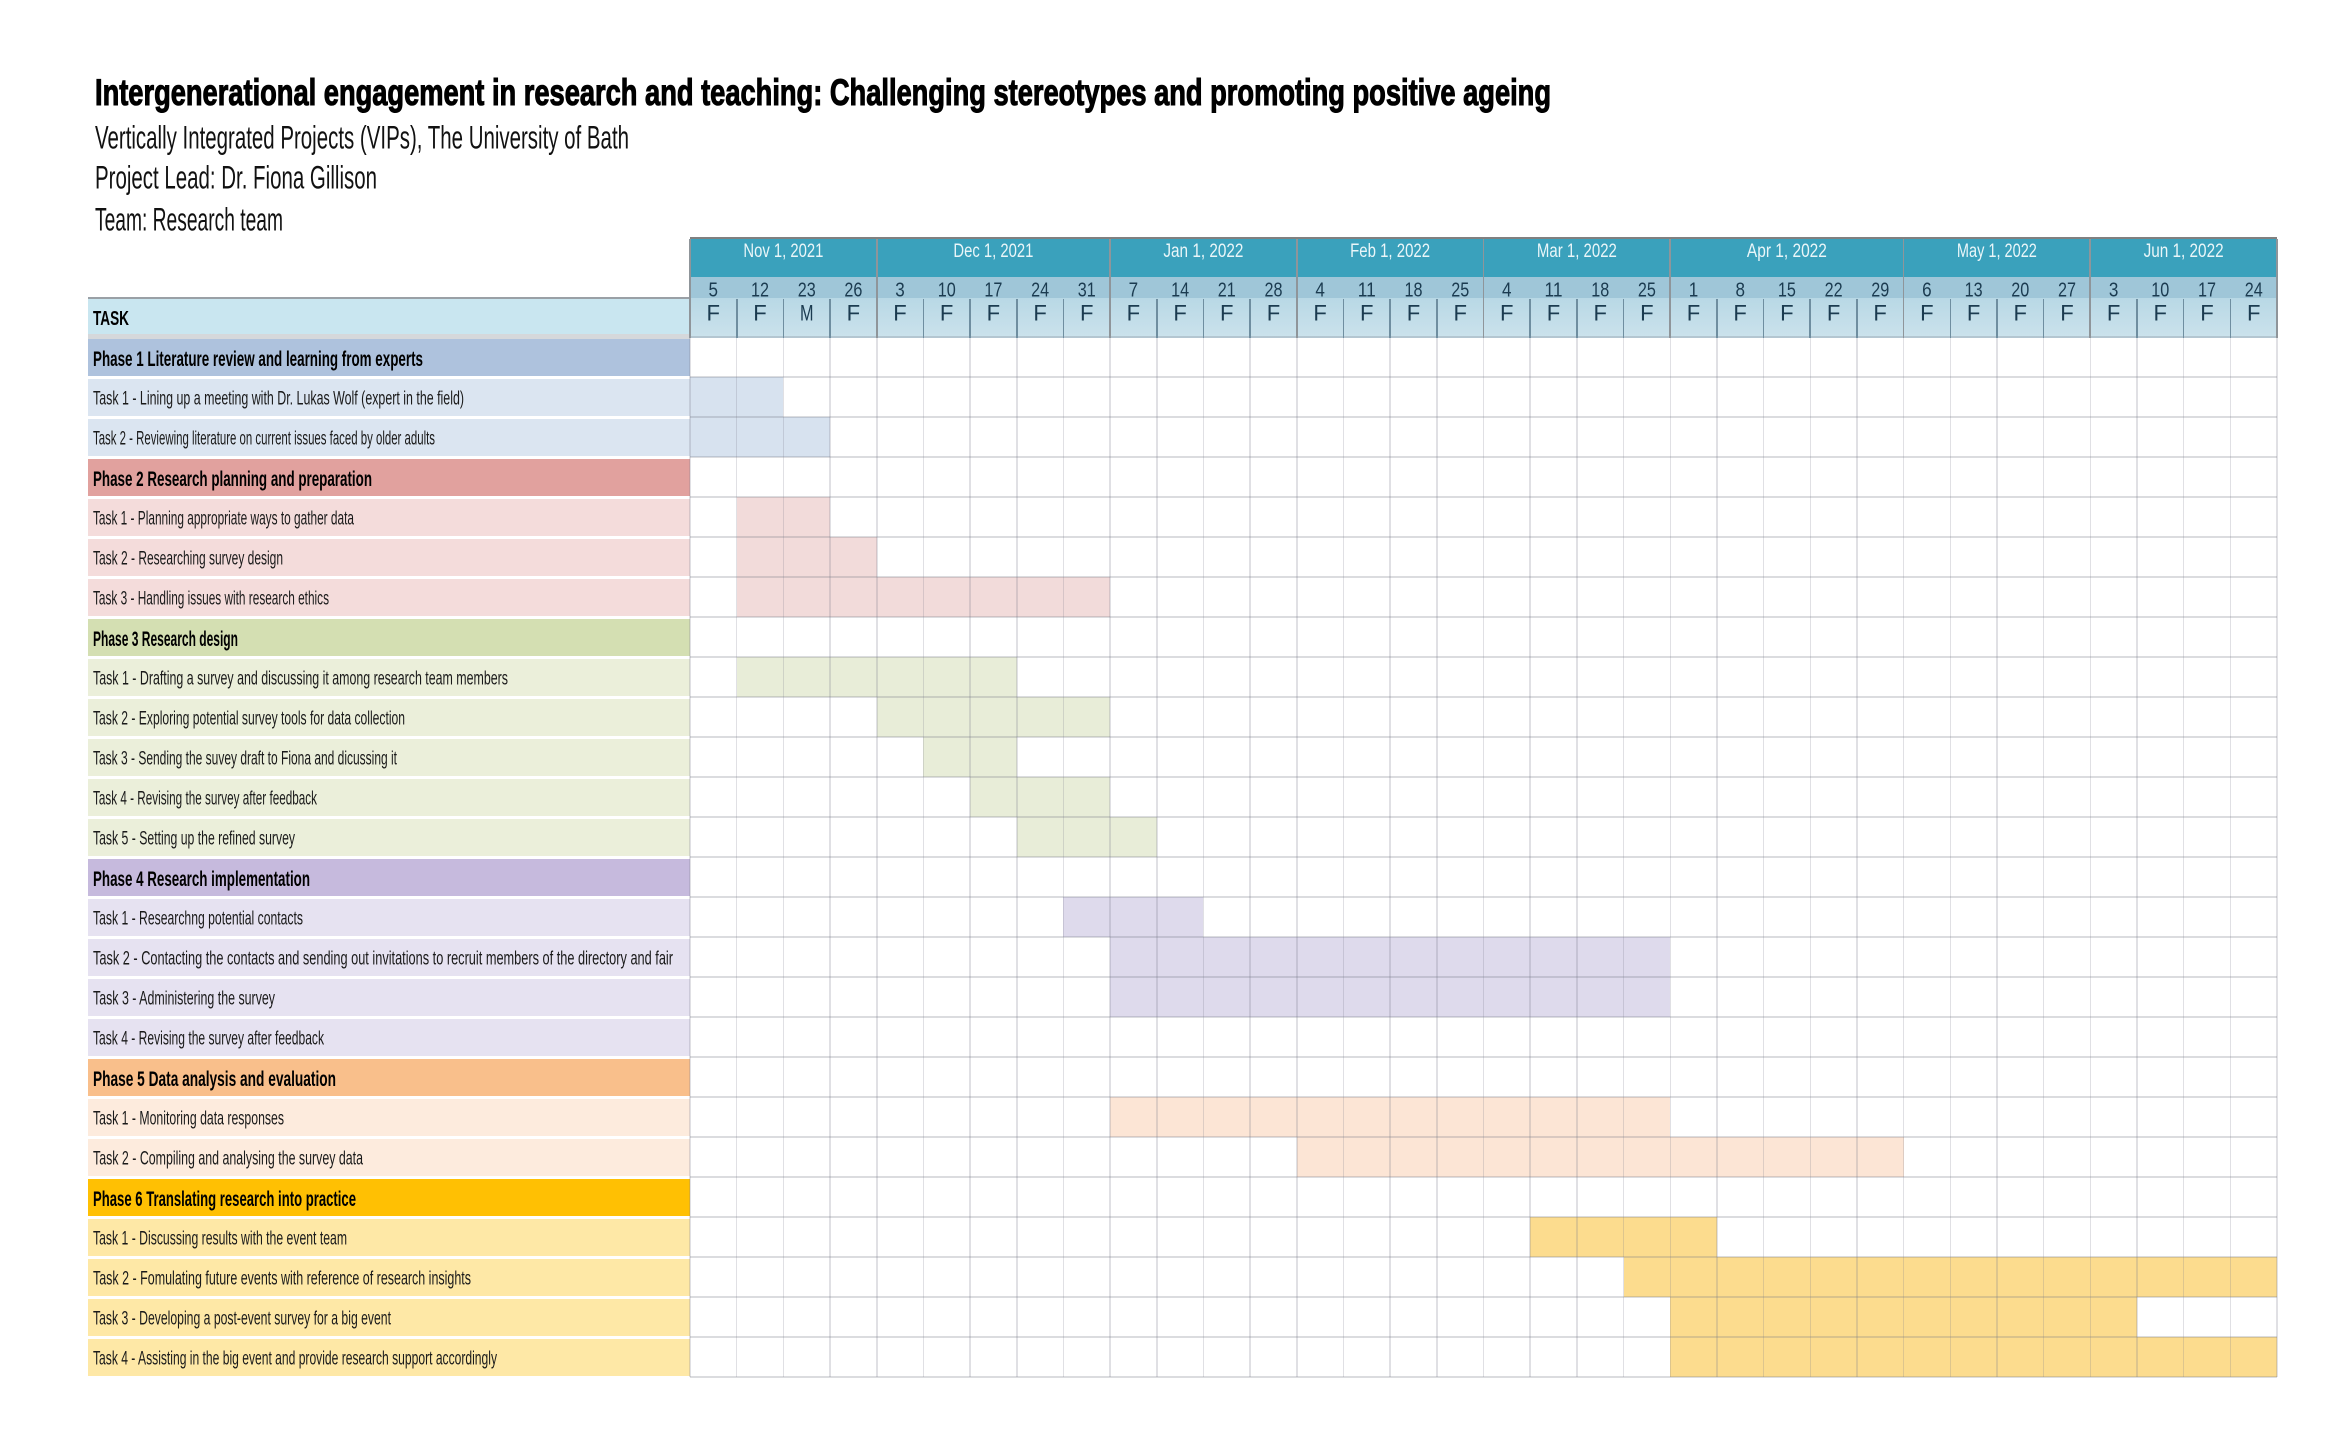 The width and height of the screenshot is (2349, 1448). What do you see at coordinates (1647, 291) in the screenshot?
I see `svg-text: 25` at bounding box center [1647, 291].